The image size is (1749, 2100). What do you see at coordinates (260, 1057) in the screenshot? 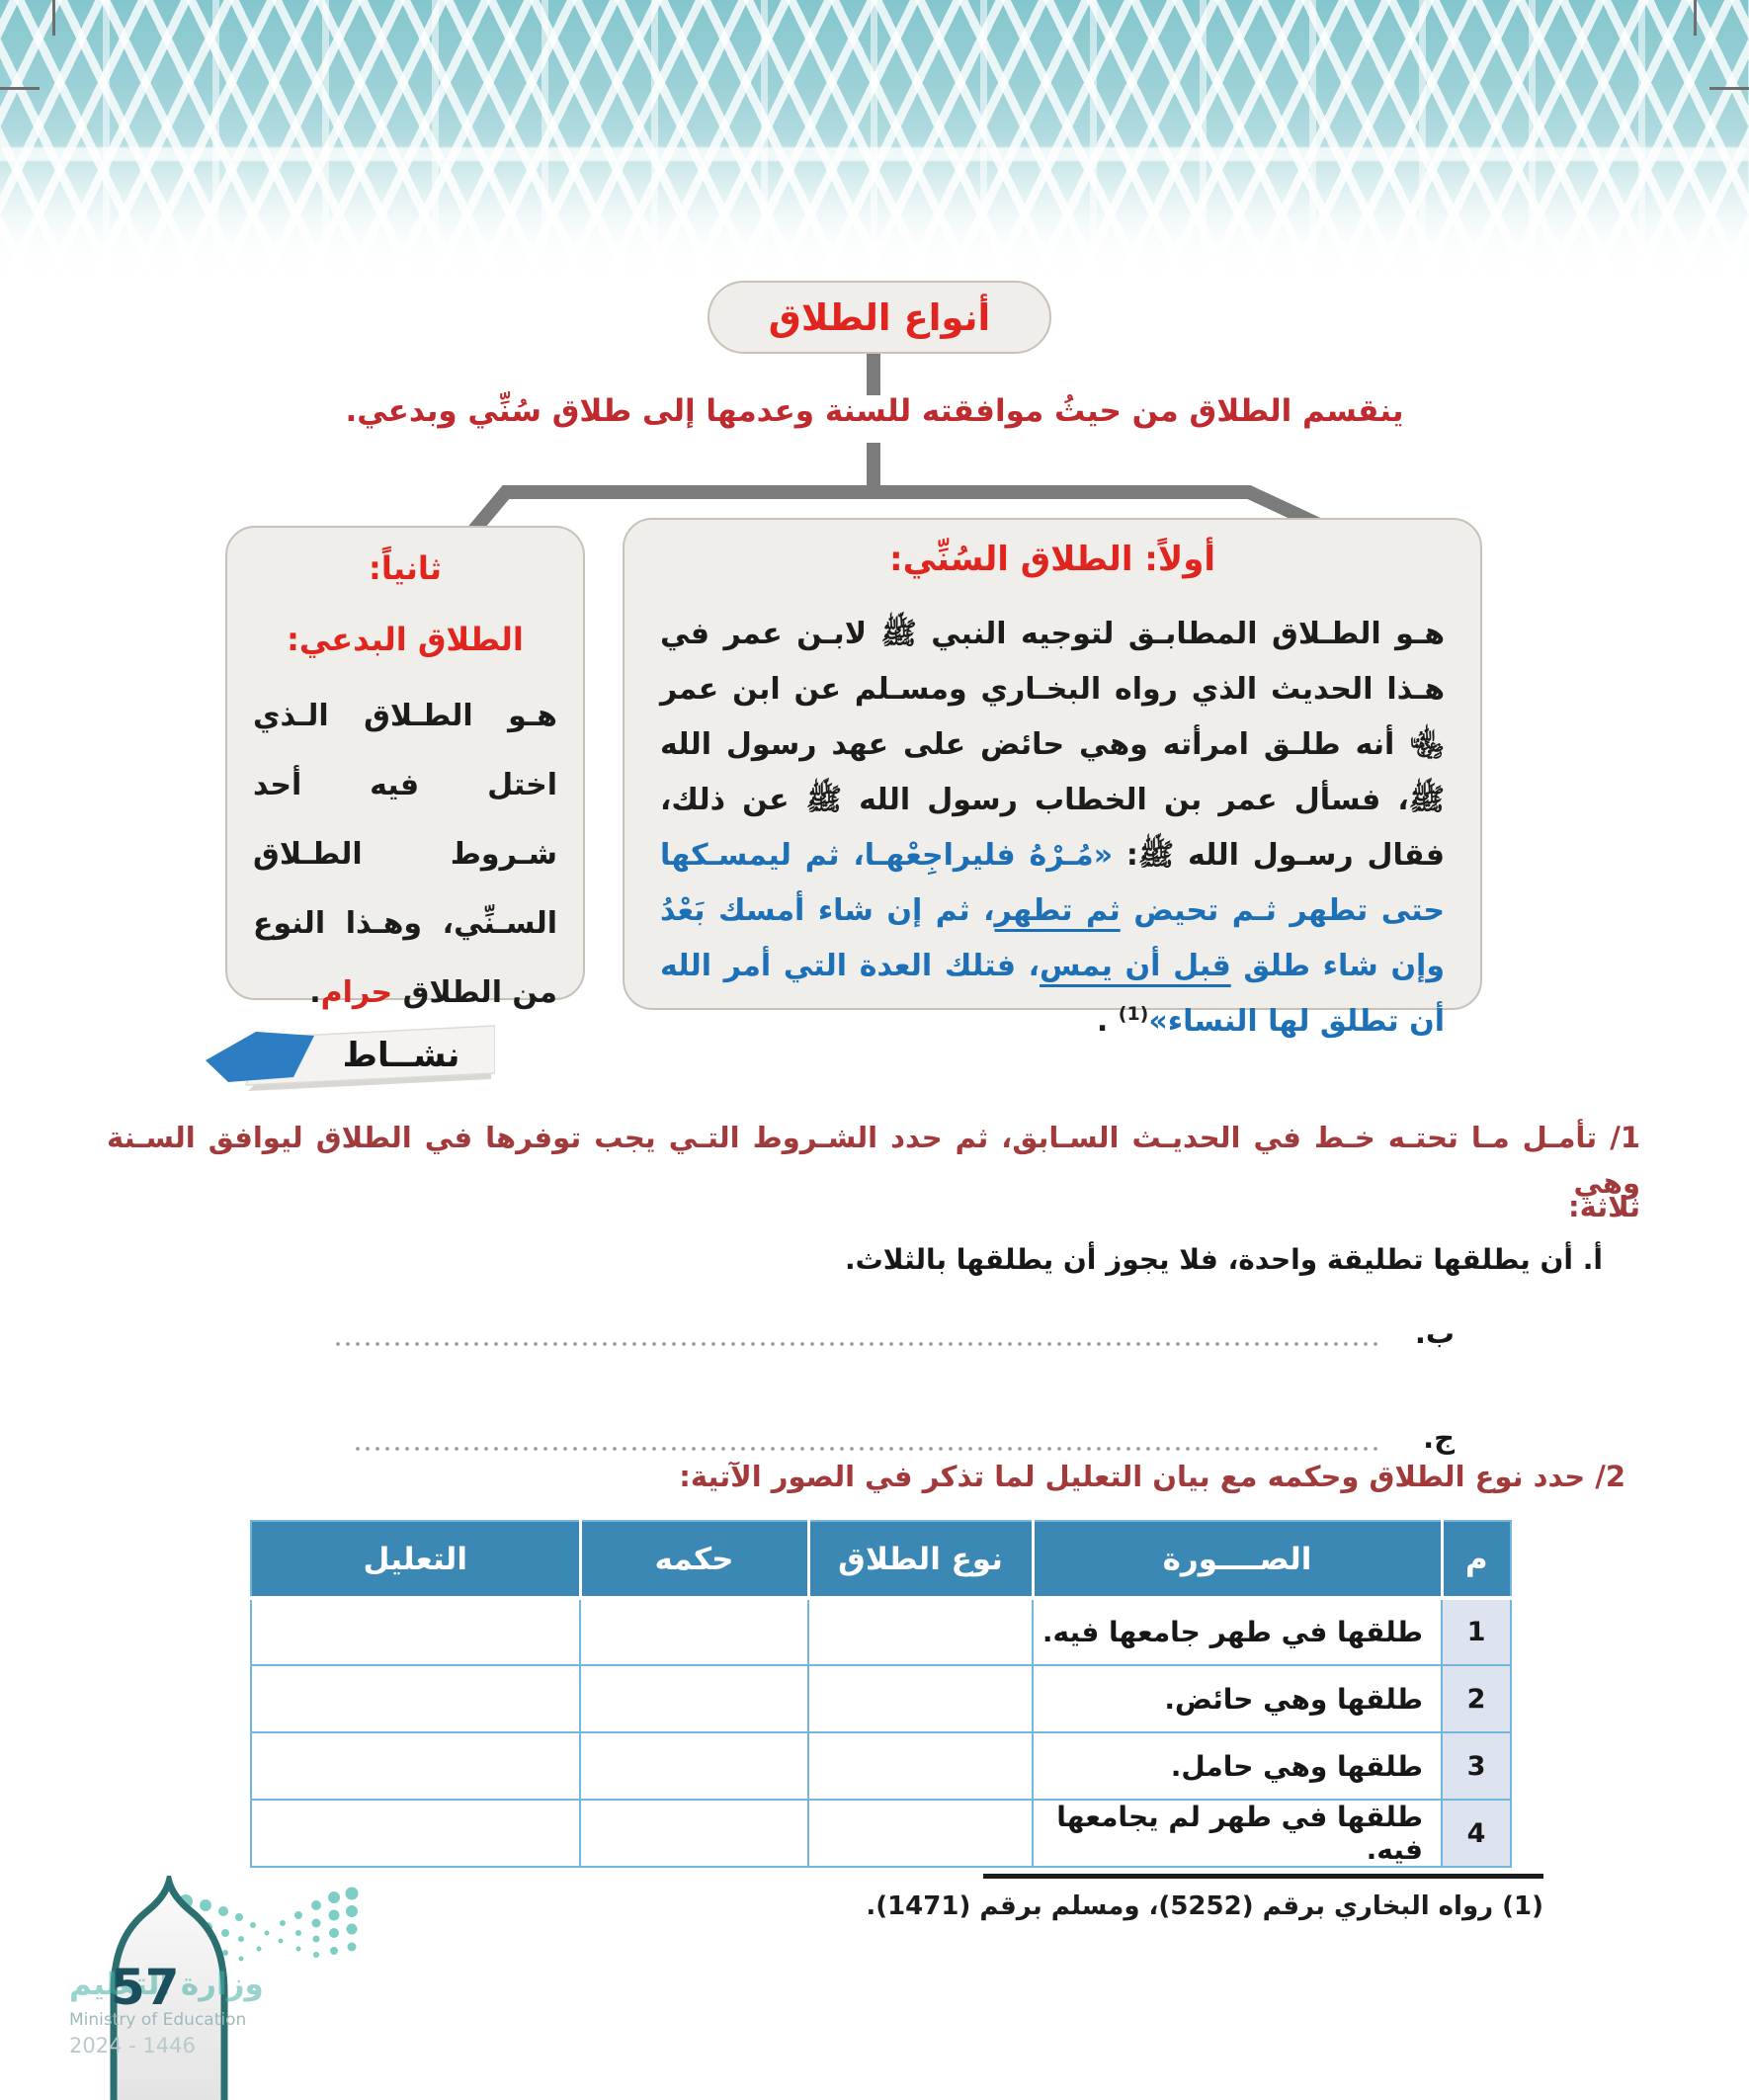
I see `ribbon-arrow-icon` at bounding box center [260, 1057].